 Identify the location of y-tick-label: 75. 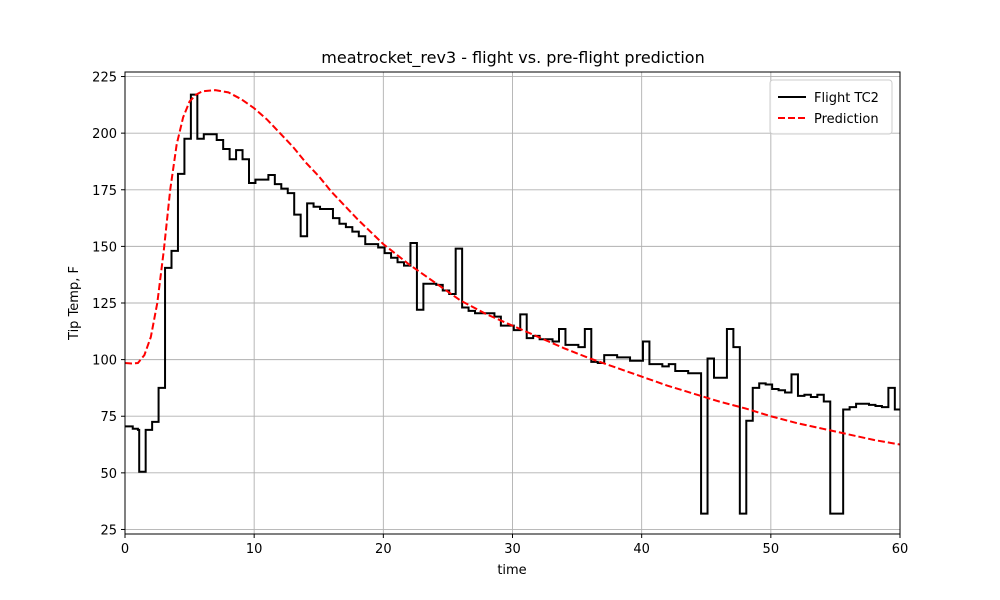
(108, 417).